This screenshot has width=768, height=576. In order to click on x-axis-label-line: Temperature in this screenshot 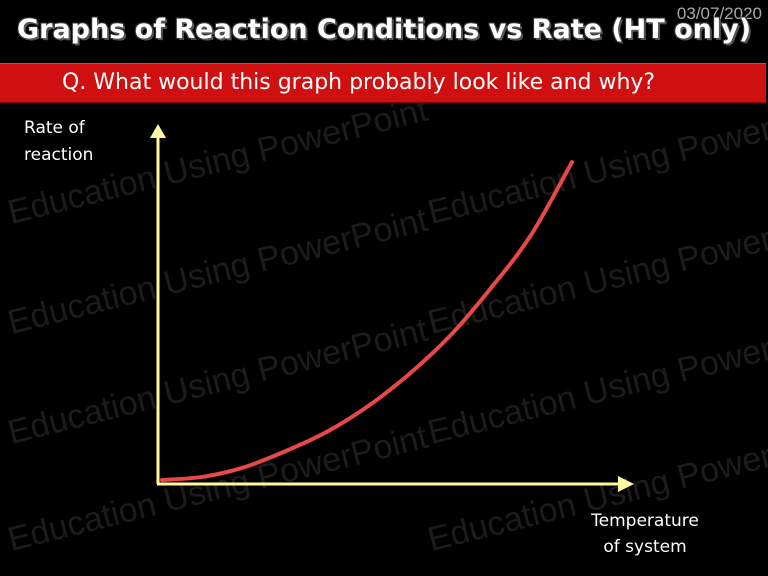, I will do `click(645, 521)`.